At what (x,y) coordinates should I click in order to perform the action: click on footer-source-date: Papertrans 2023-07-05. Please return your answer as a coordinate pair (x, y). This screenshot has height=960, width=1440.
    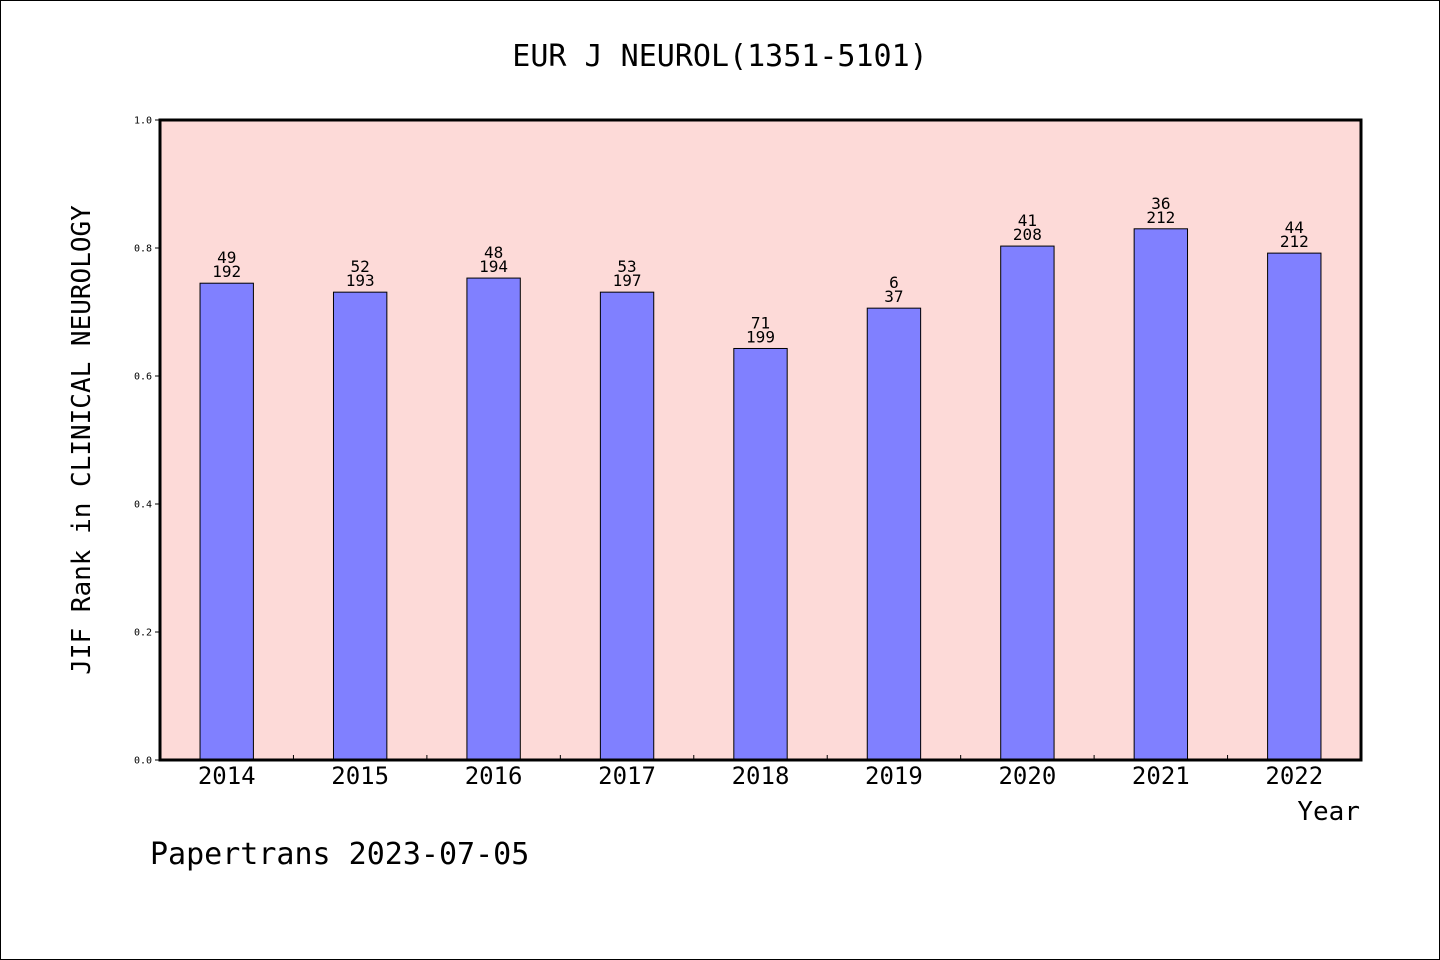
    Looking at the image, I should click on (339, 854).